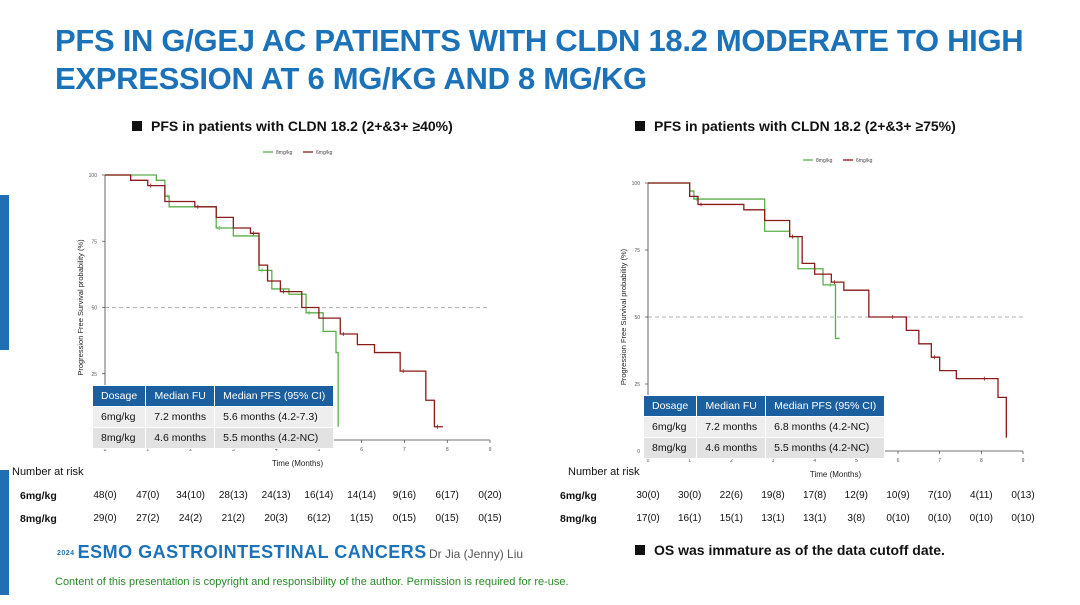 This screenshot has width=1080, height=605. I want to click on table-row: 8mg/kg 4.6 months 5.5 months (4.2-NC), so click(764, 448).